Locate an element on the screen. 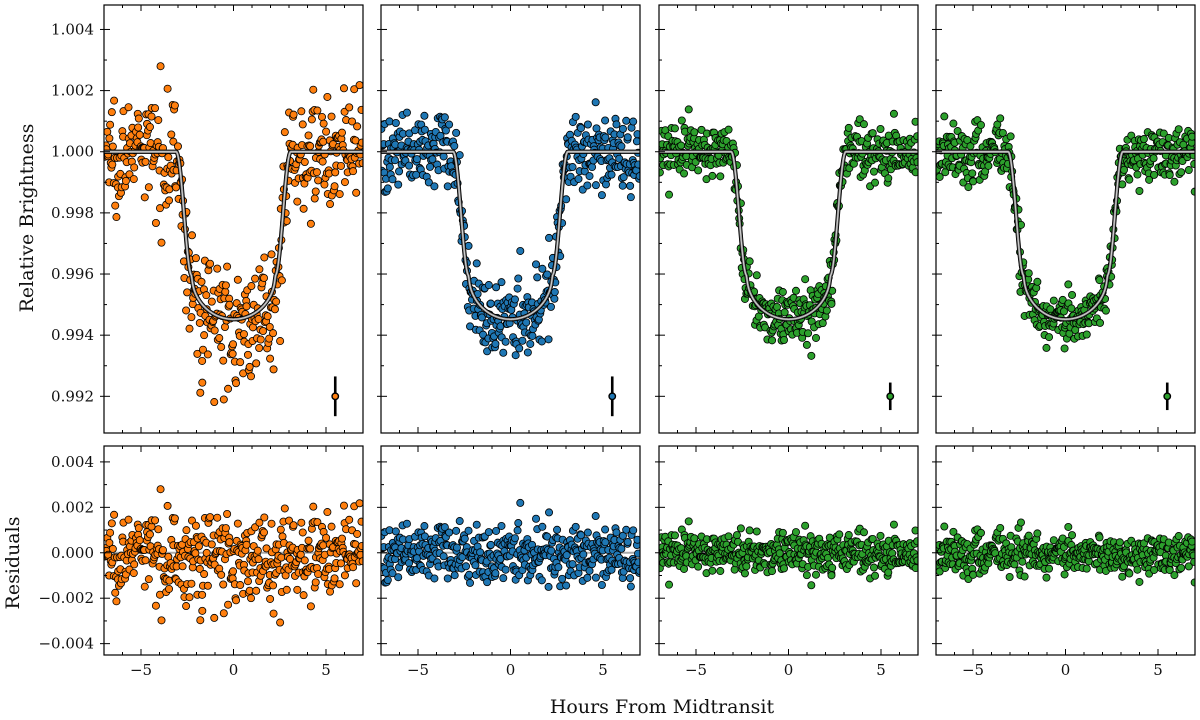 Image resolution: width=1200 pixels, height=720 pixels. model-line-highlight is located at coordinates (788, 235).